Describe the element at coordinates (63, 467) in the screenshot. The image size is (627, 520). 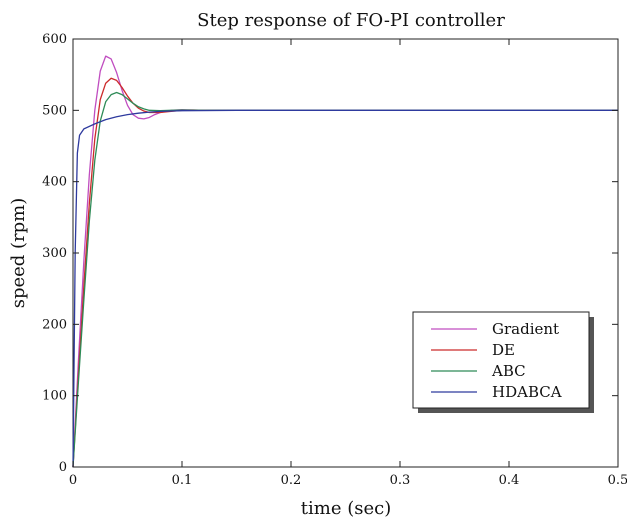
I see `y-tick-label: 0` at that location.